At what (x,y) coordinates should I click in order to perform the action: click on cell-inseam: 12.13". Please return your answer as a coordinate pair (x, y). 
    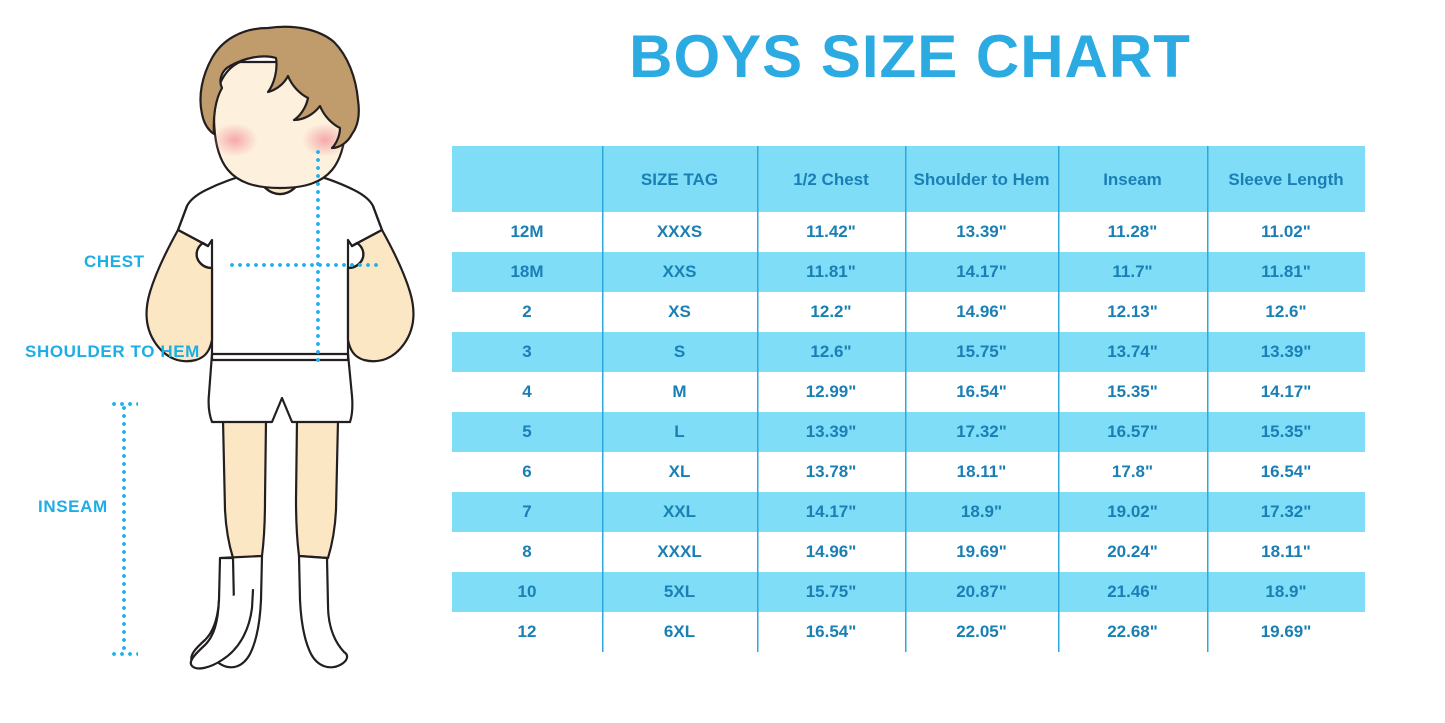
    Looking at the image, I should click on (1132, 312).